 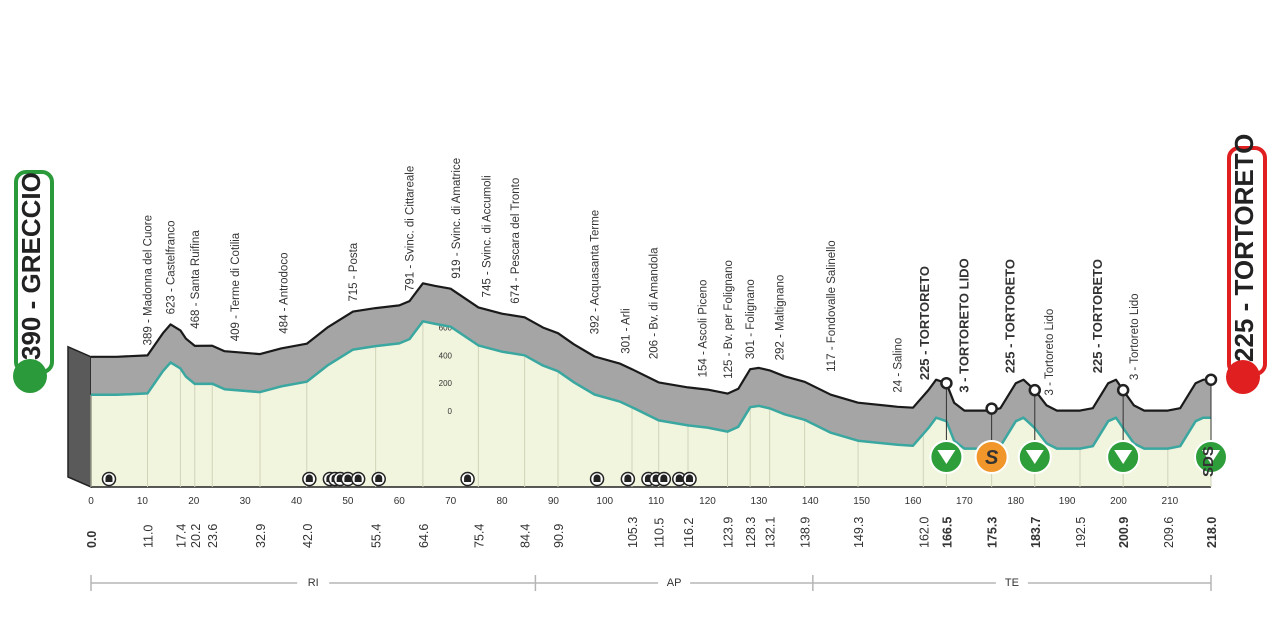 I want to click on km-label: 23.6, so click(x=213, y=536).